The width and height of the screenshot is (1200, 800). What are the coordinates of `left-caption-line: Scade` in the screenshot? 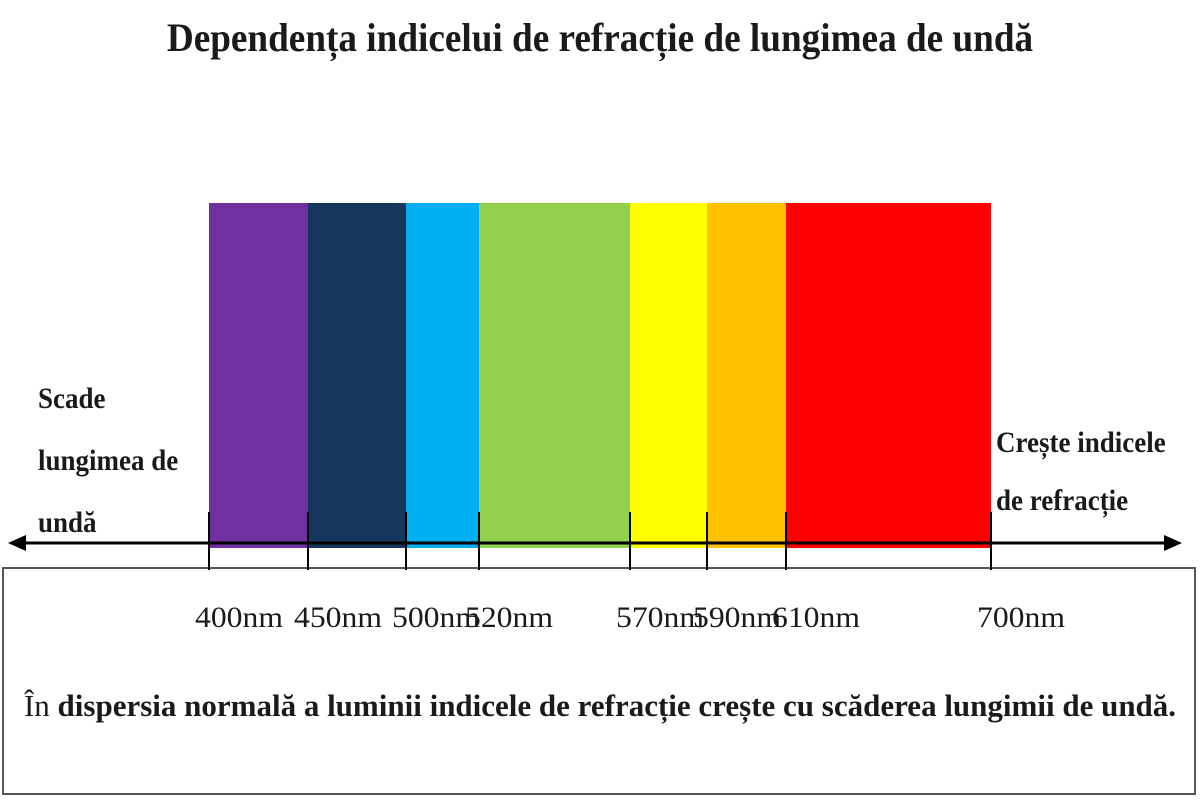 It's located at (72, 398).